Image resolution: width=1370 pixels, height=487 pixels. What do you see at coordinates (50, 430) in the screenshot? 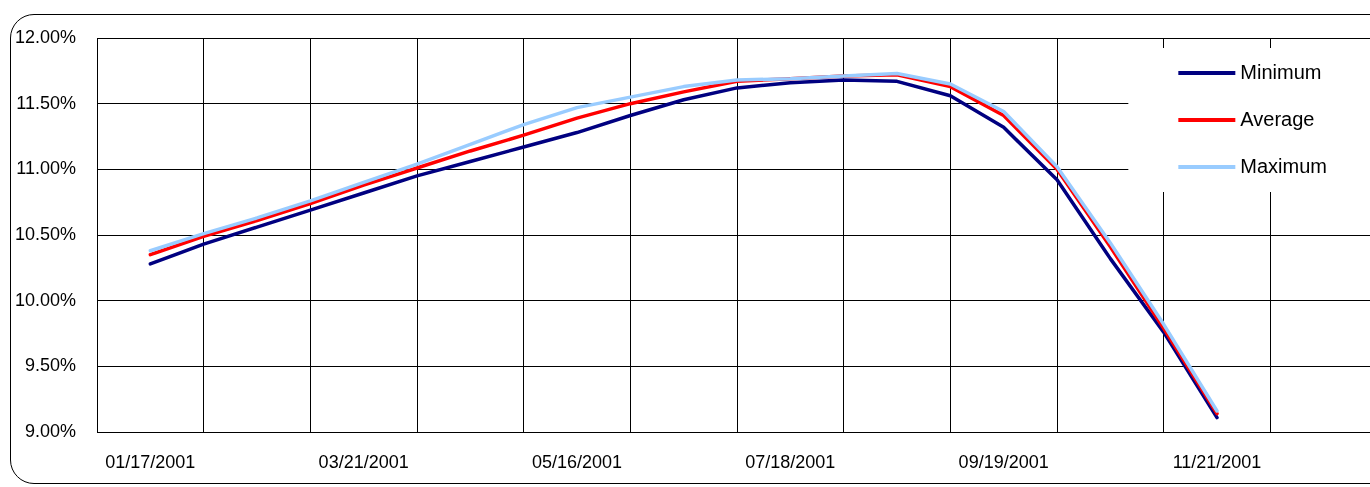
I see `y-tick-label: 9.00%` at bounding box center [50, 430].